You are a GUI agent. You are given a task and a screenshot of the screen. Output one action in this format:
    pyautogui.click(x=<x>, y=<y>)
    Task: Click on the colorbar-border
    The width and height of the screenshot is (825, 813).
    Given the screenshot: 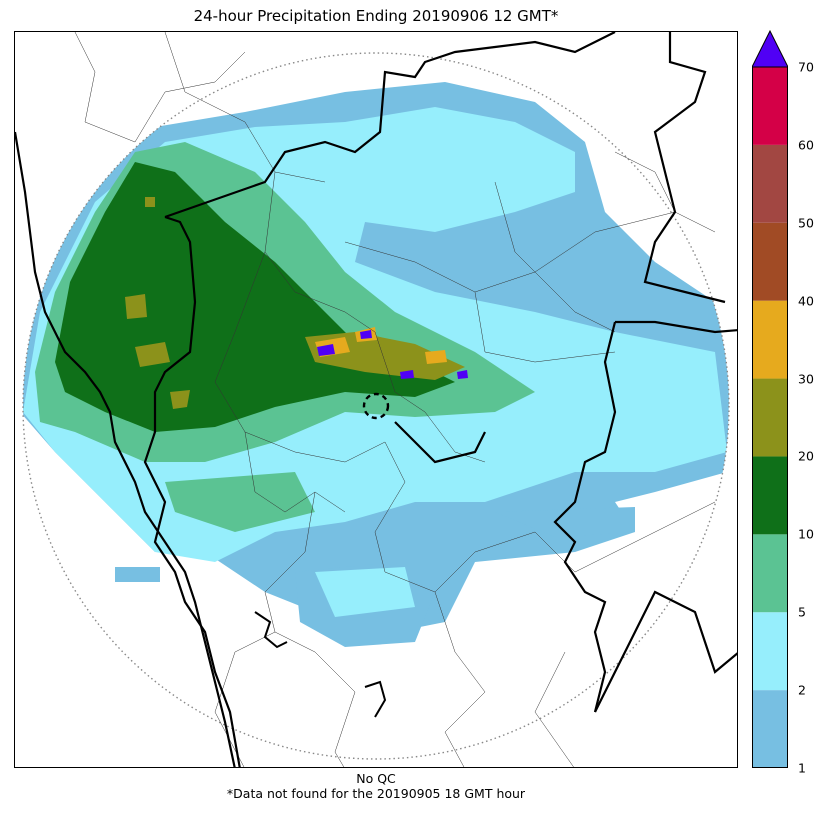 What is the action you would take?
    pyautogui.click(x=770, y=417)
    